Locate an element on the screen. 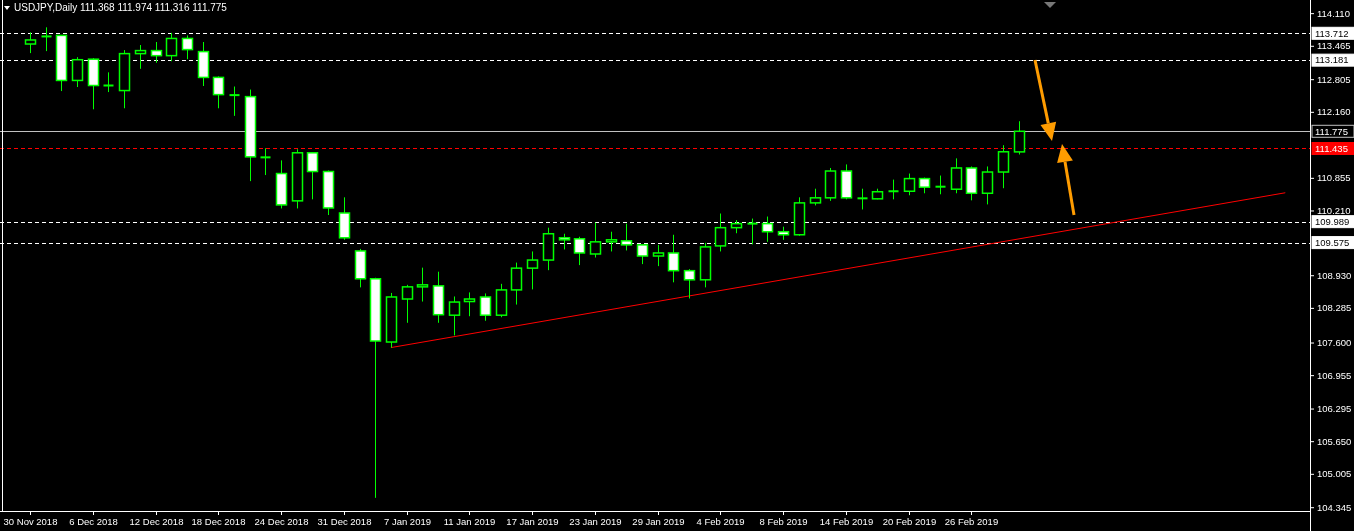 Image resolution: width=1354 pixels, height=531 pixels. ref-line-label: 109.575 is located at coordinates (1332, 242).